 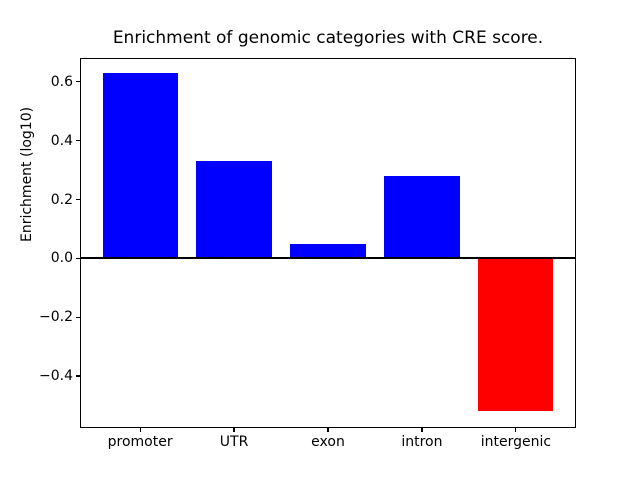 What do you see at coordinates (140, 442) in the screenshot?
I see `x-tick-label-promoter: promoter` at bounding box center [140, 442].